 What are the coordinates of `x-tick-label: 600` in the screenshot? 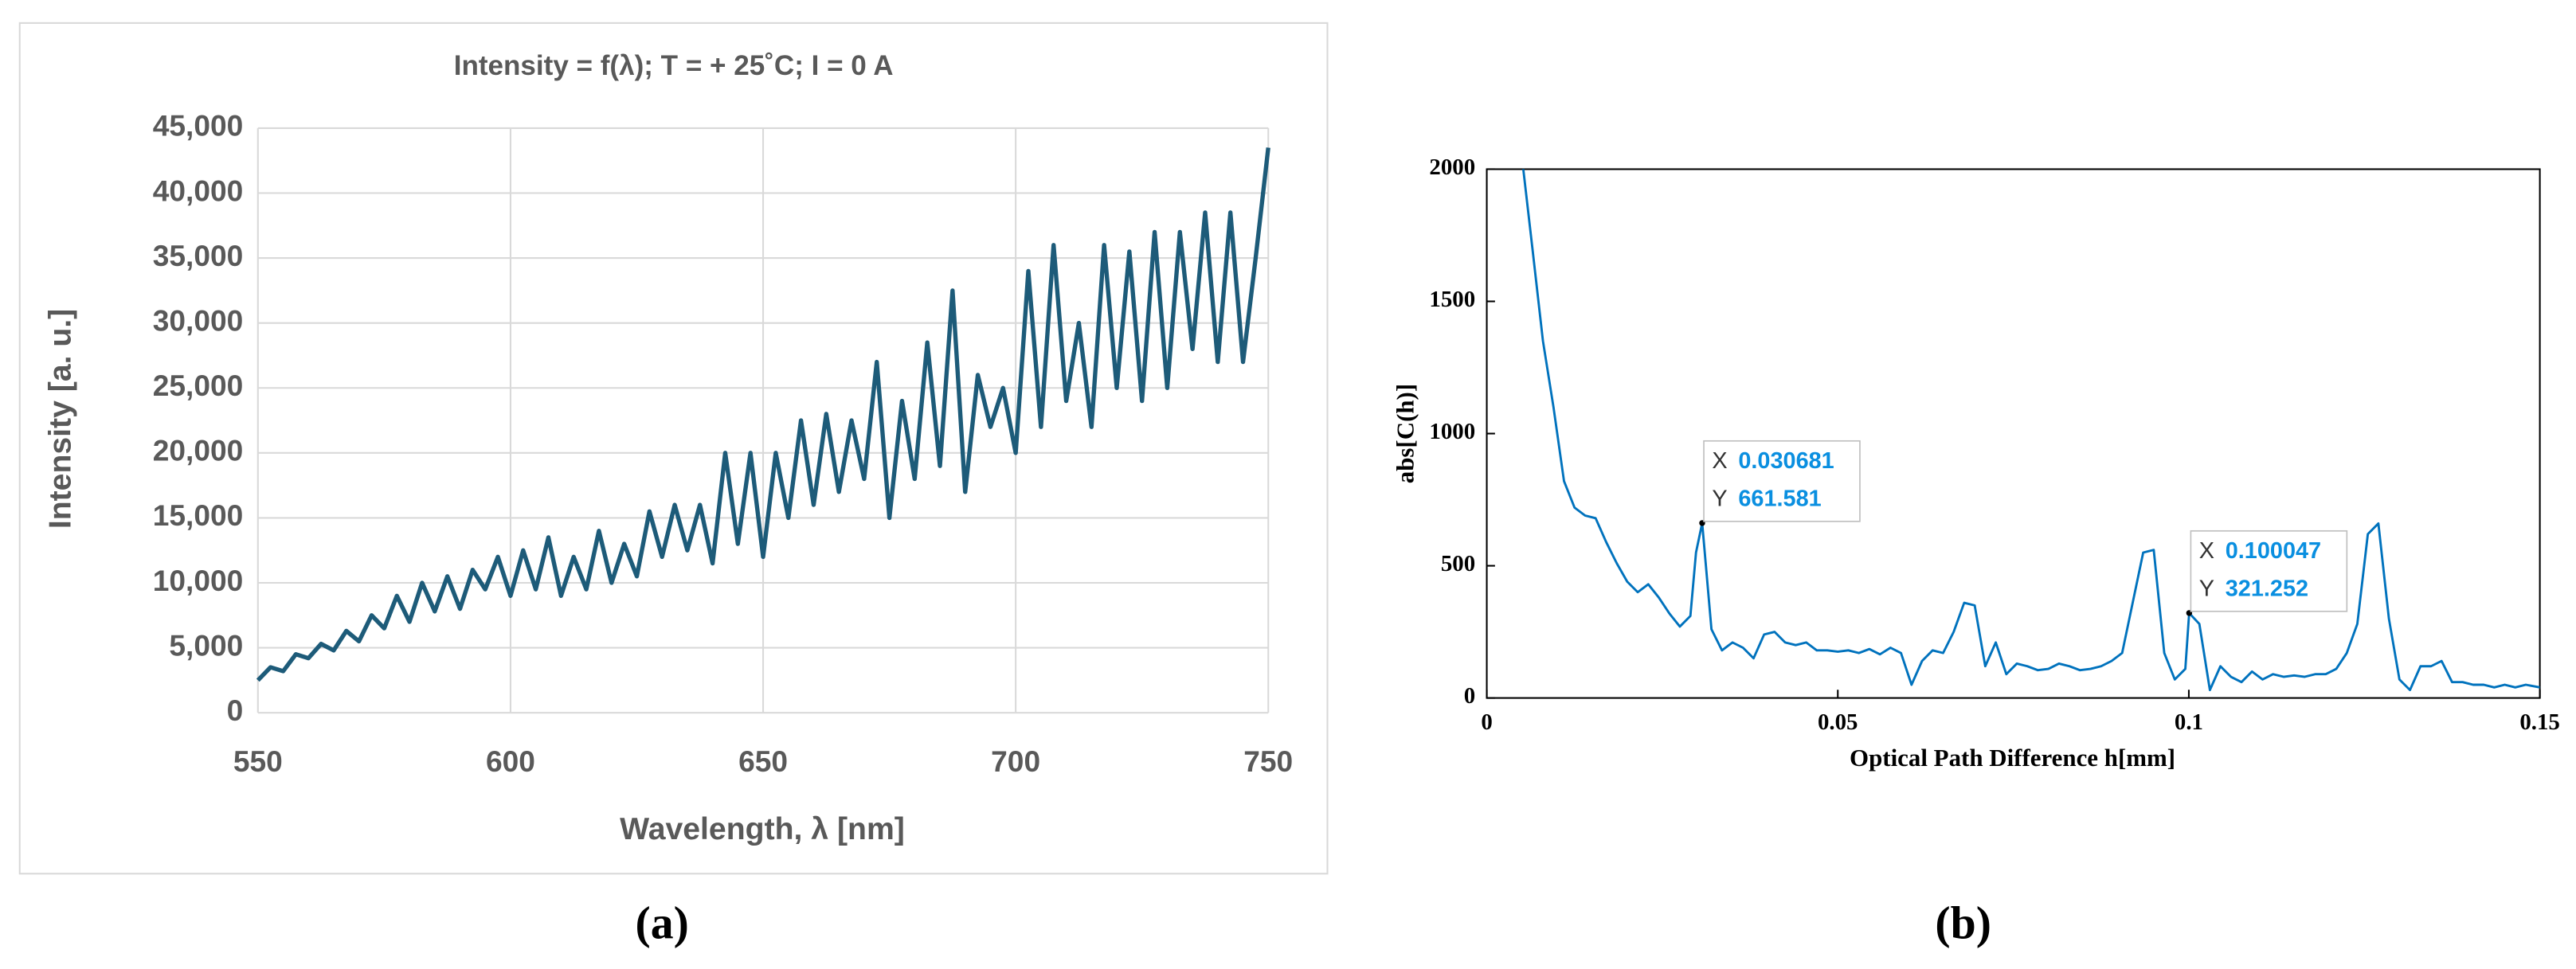 It's located at (510, 761).